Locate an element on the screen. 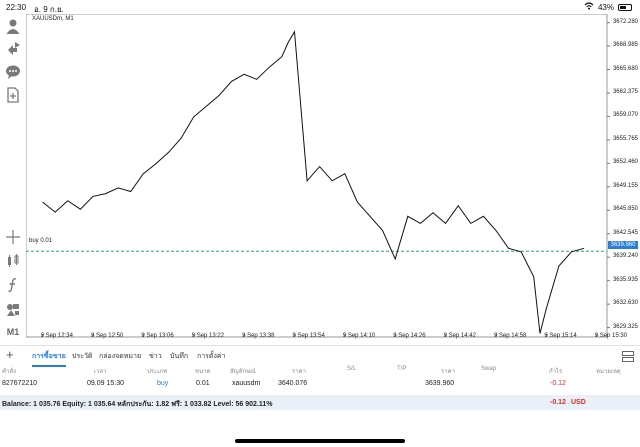 This screenshot has width=640, height=447. x-tick-label: 9 Sep 14:10 is located at coordinates (359, 336).